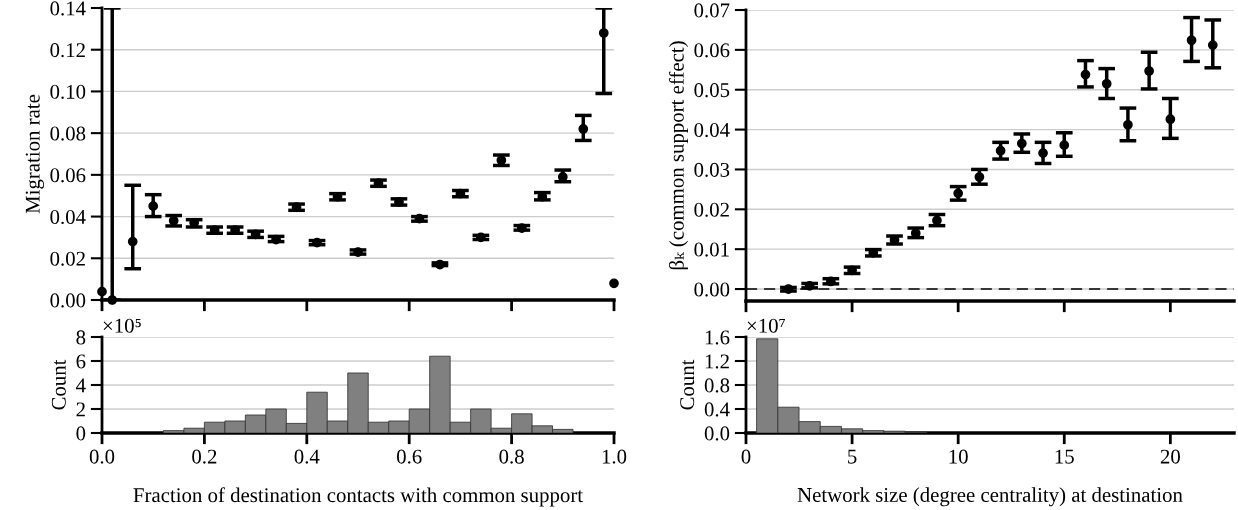  Describe the element at coordinates (68, 91) in the screenshot. I see `y-tick-label: 0.10` at that location.